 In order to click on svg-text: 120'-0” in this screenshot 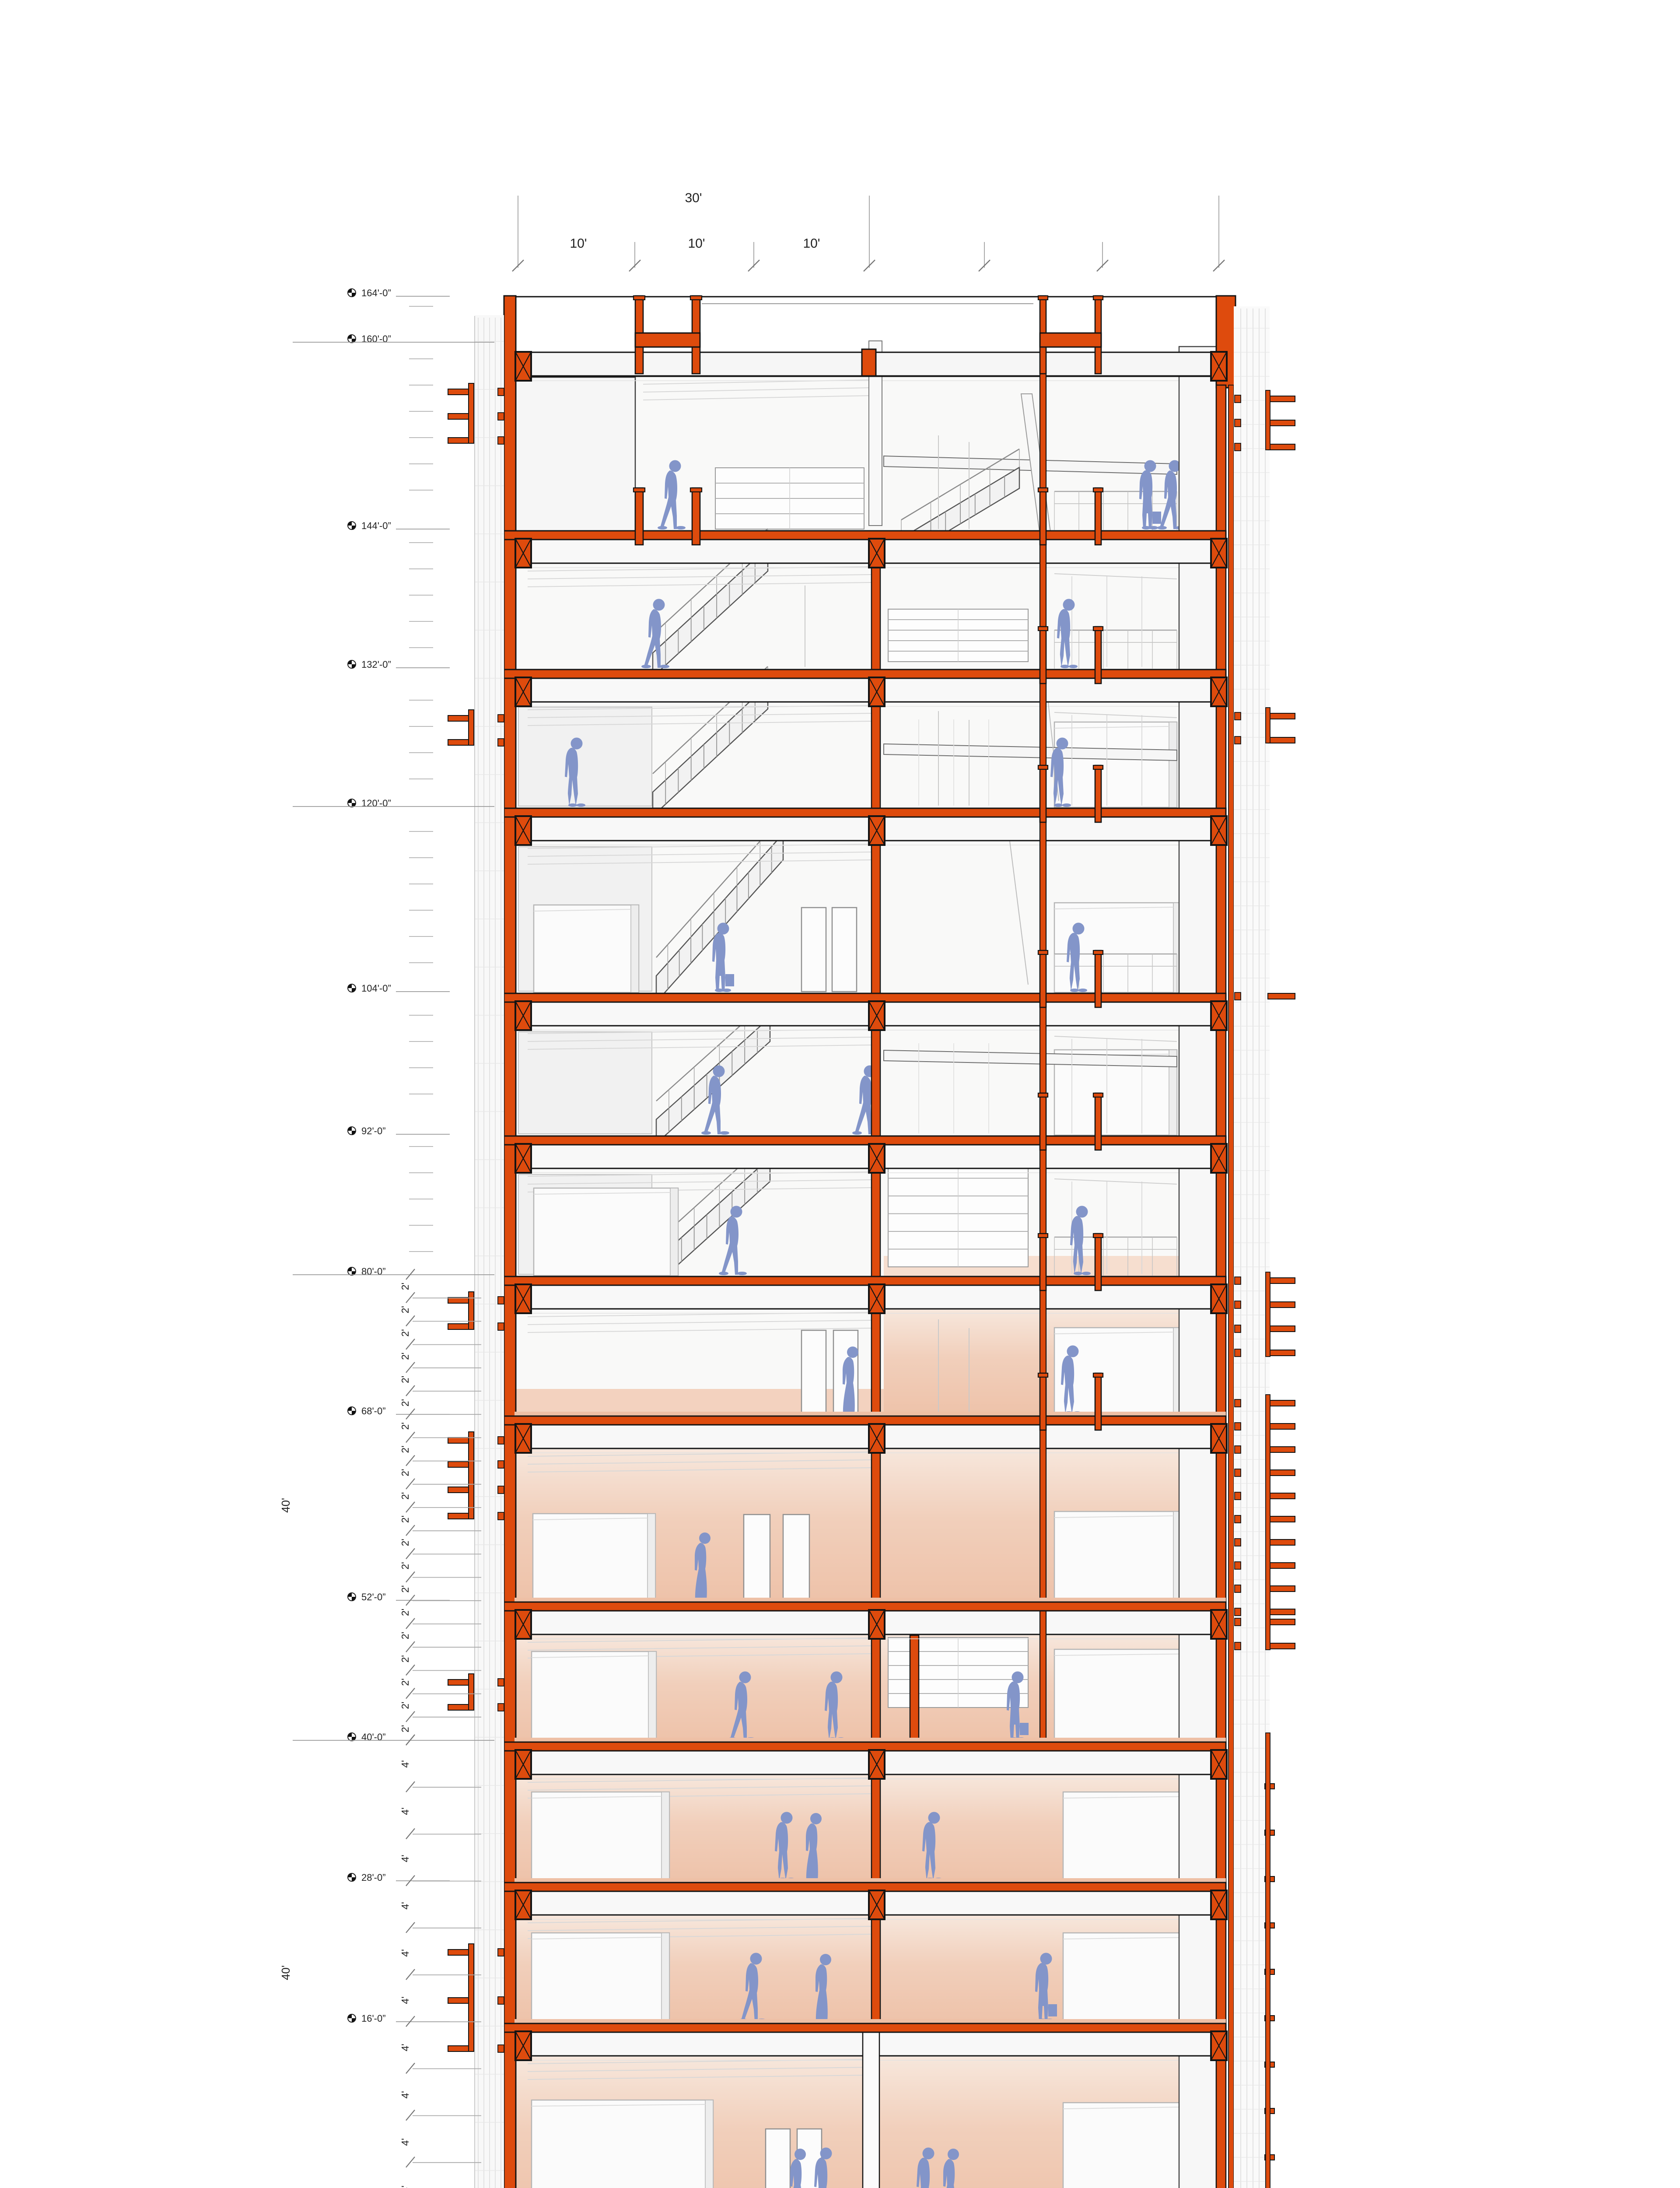, I will do `click(376, 804)`.